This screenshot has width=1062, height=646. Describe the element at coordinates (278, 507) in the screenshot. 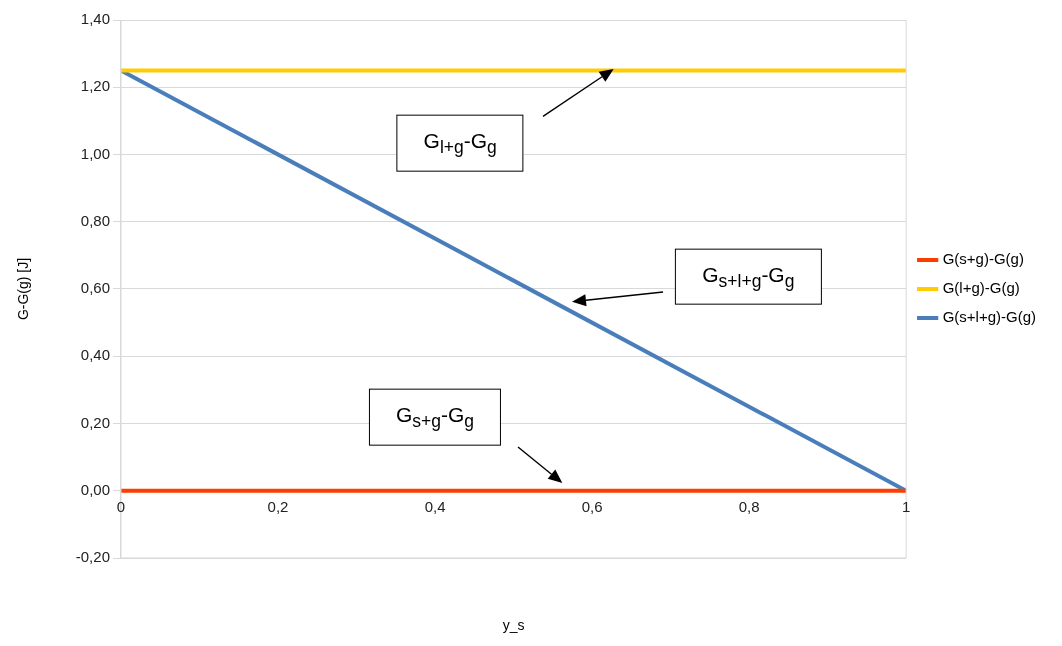

I see `x-tick-label: 0,2` at that location.